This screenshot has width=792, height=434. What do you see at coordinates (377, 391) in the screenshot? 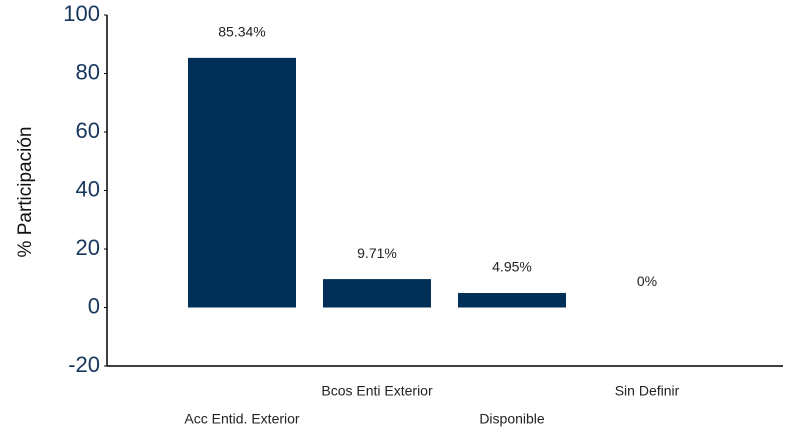
I see `x-tick-label: Bcos Enti Exterior` at bounding box center [377, 391].